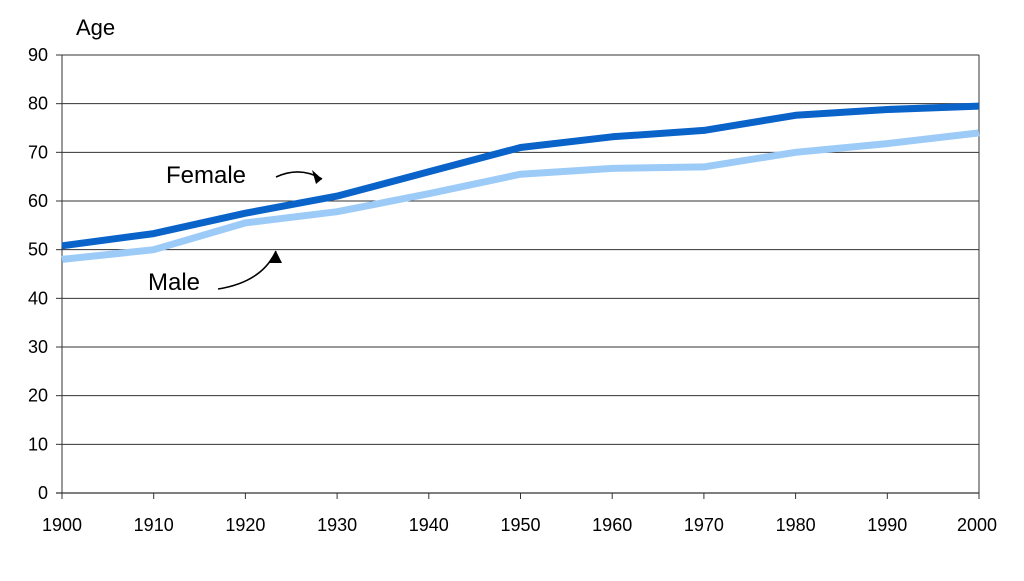 The height and width of the screenshot is (581, 1024). I want to click on annotations: Female Male, so click(235, 229).